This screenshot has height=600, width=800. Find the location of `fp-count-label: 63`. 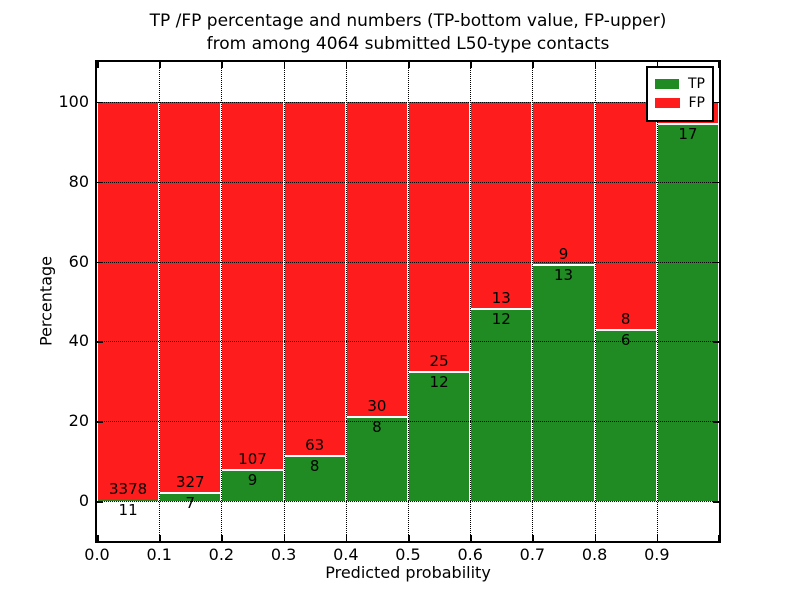

fp-count-label: 63 is located at coordinates (315, 444).